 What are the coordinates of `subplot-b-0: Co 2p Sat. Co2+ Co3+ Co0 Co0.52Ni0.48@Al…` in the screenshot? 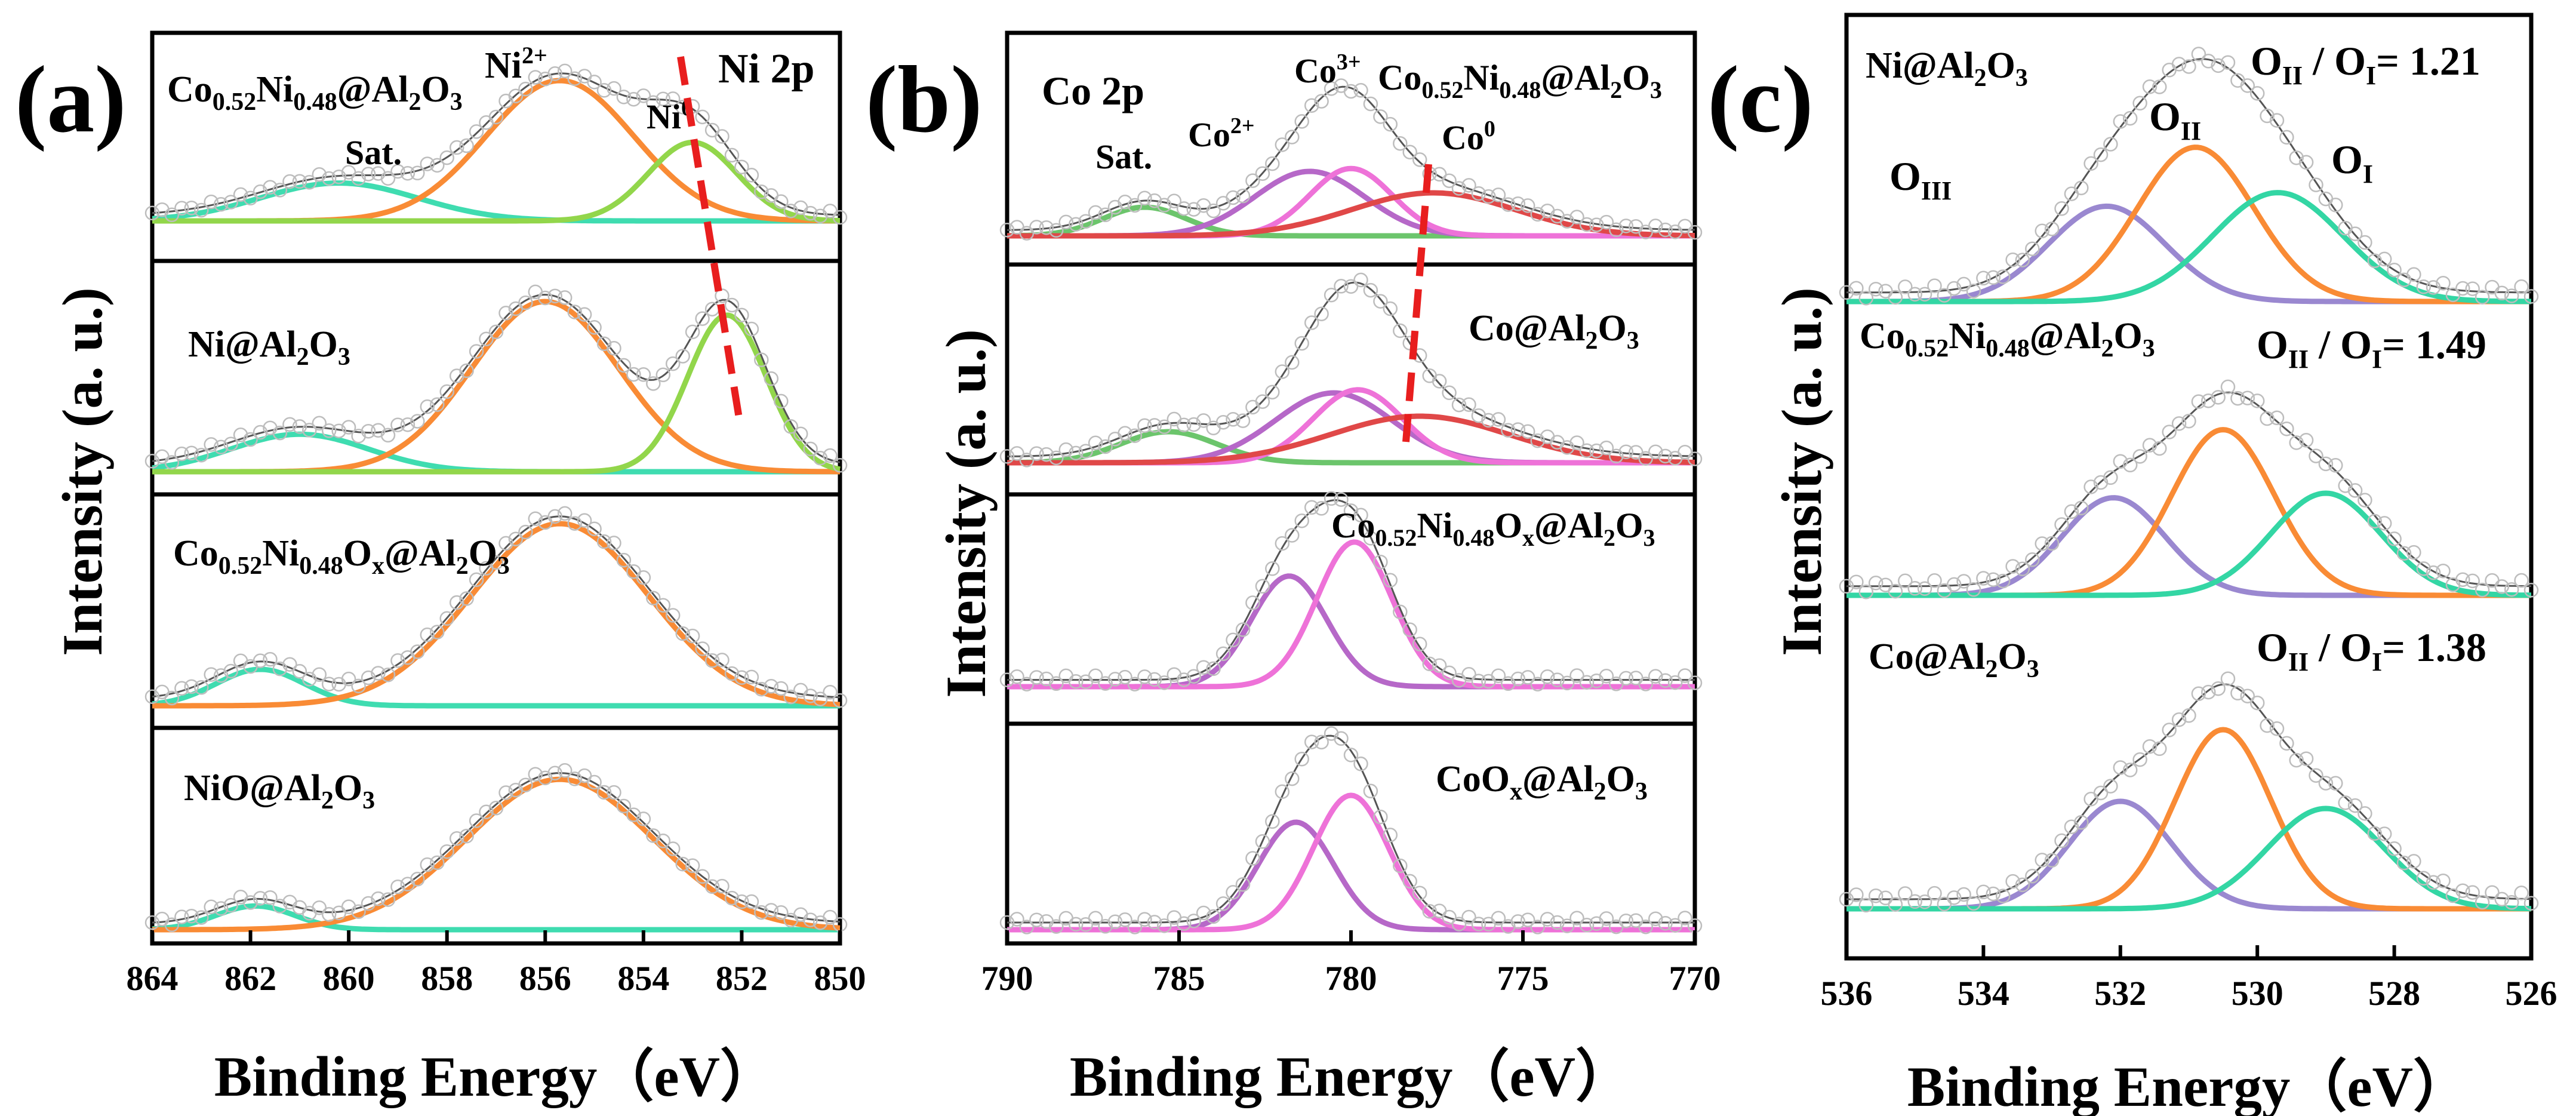 It's located at (1351, 145).